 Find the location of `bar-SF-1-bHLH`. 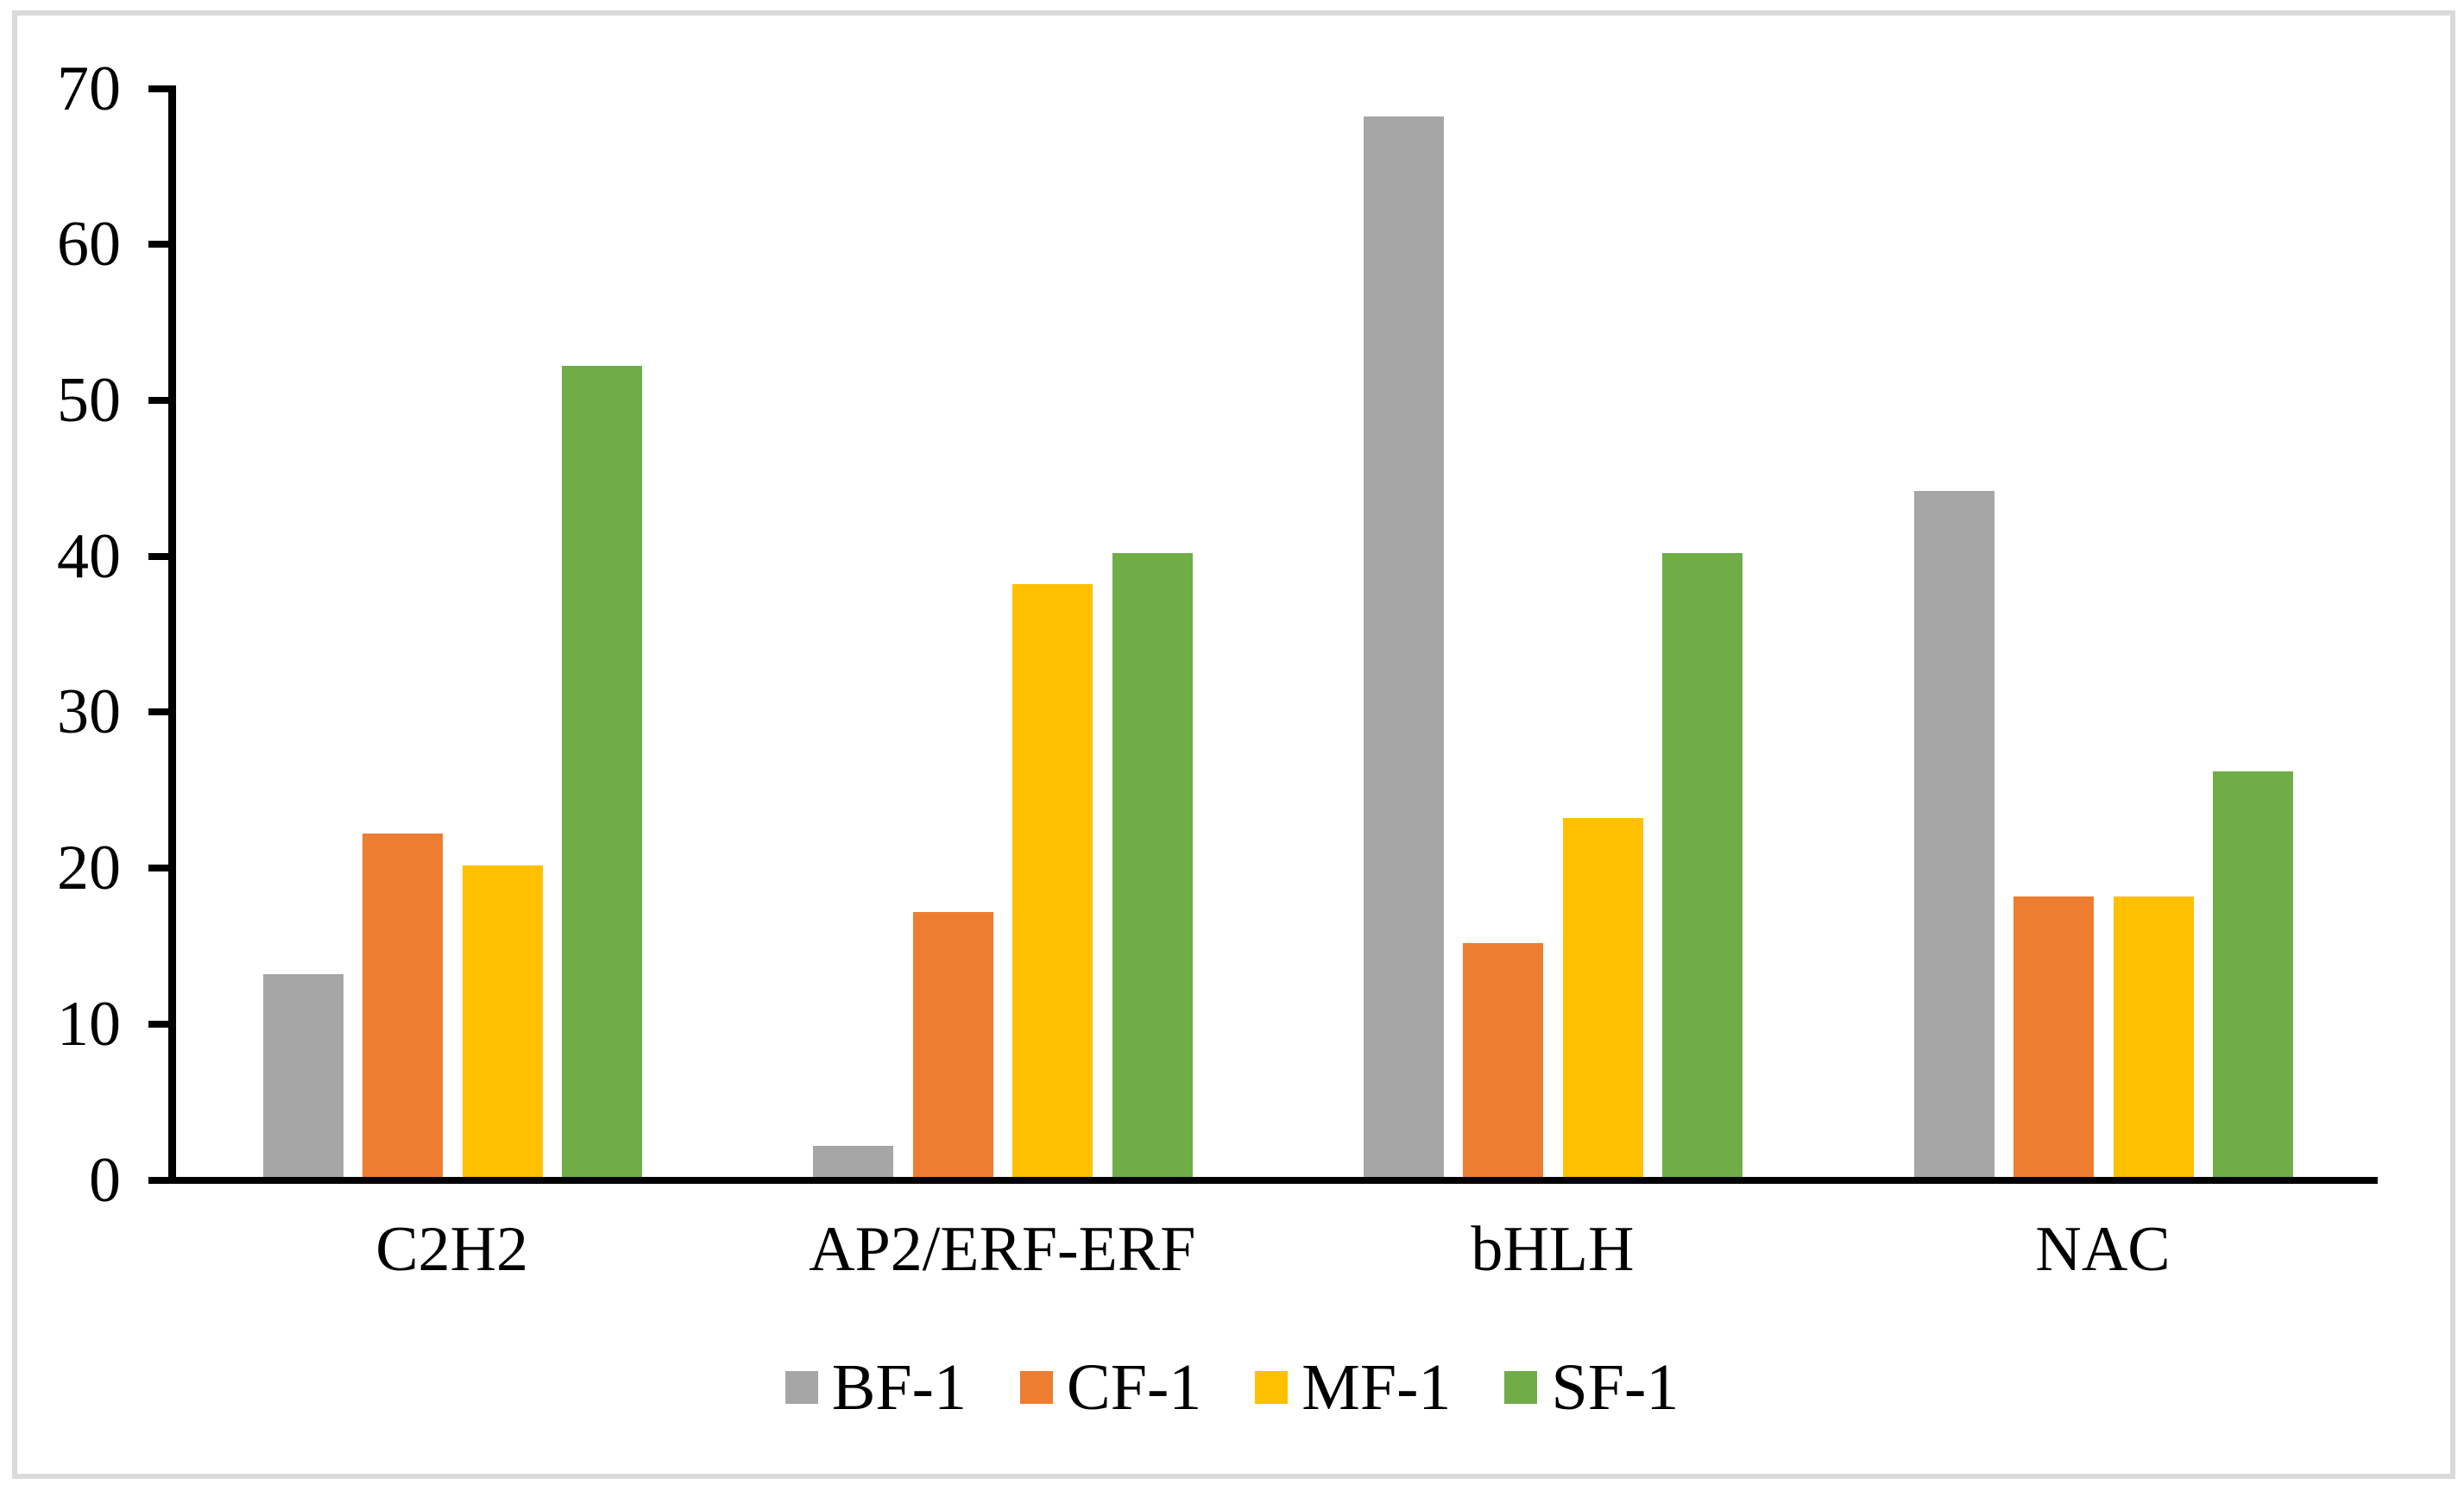

bar-SF-1-bHLH is located at coordinates (1702, 865).